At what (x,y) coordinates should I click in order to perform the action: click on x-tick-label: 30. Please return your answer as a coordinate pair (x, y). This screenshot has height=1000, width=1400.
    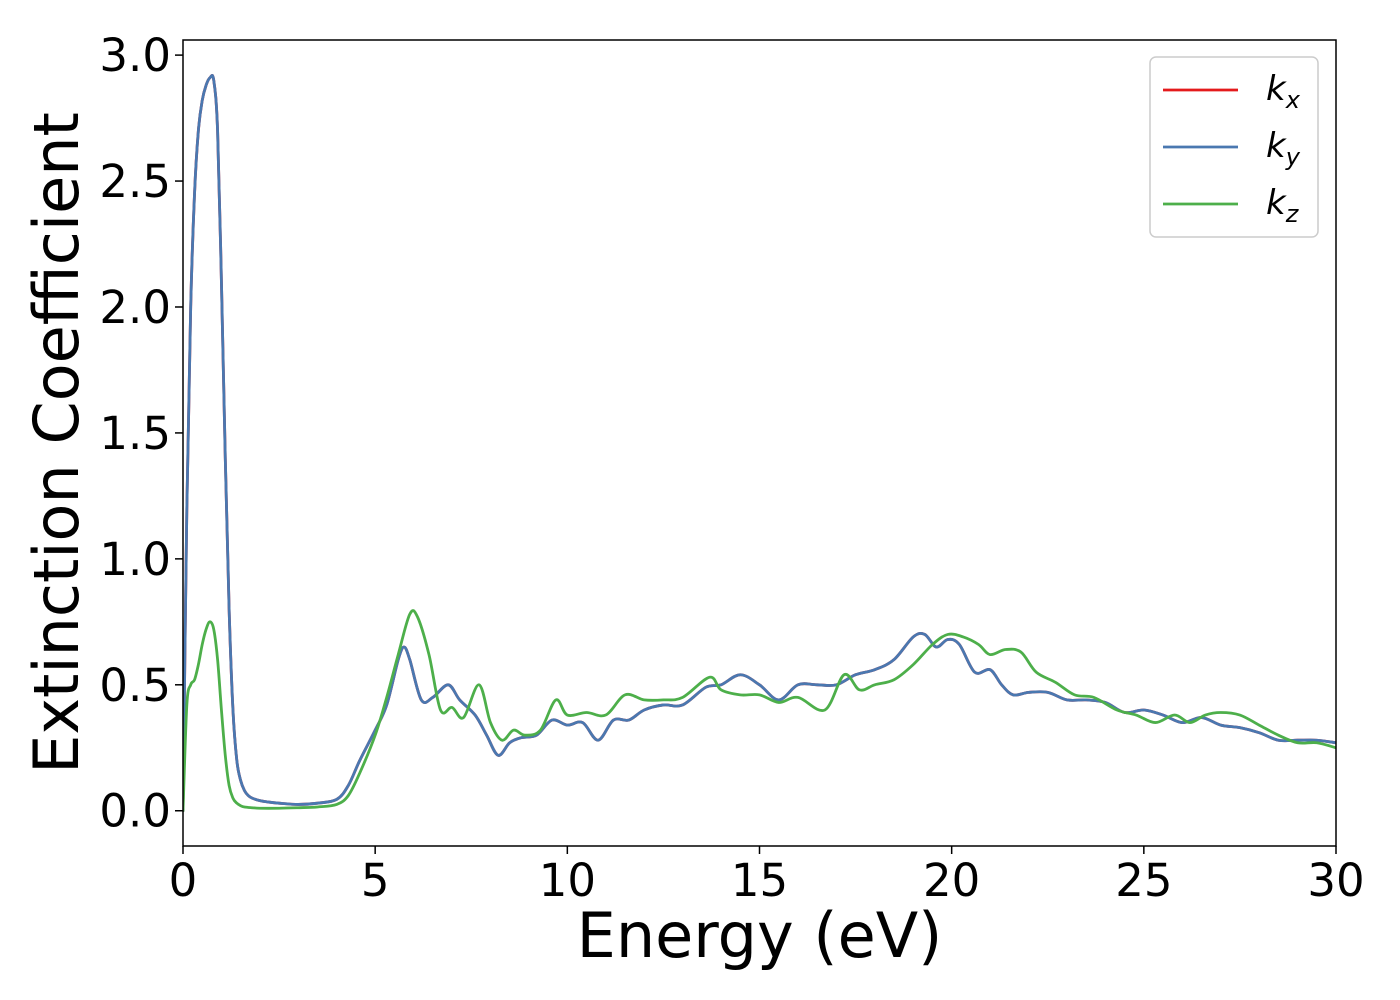
    Looking at the image, I should click on (1335, 880).